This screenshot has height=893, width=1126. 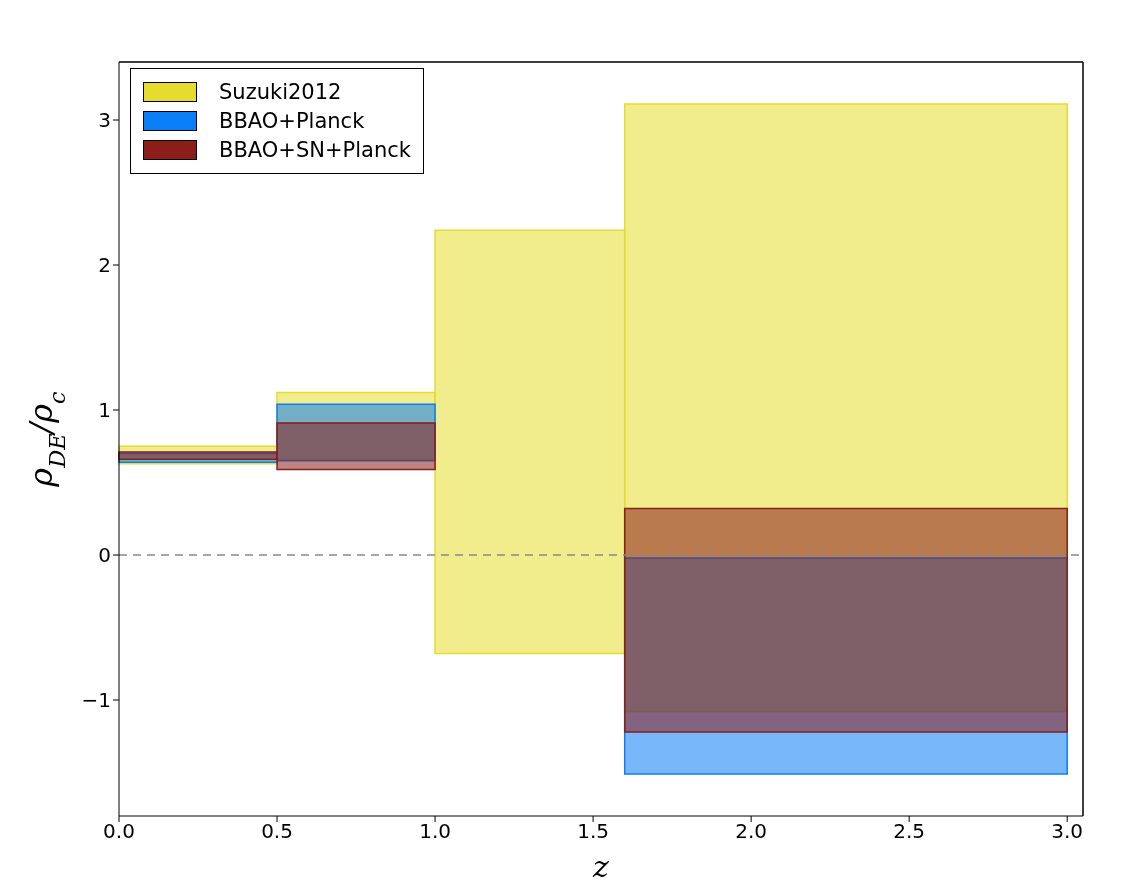 What do you see at coordinates (104, 555) in the screenshot?
I see `y-tick-label: 0` at bounding box center [104, 555].